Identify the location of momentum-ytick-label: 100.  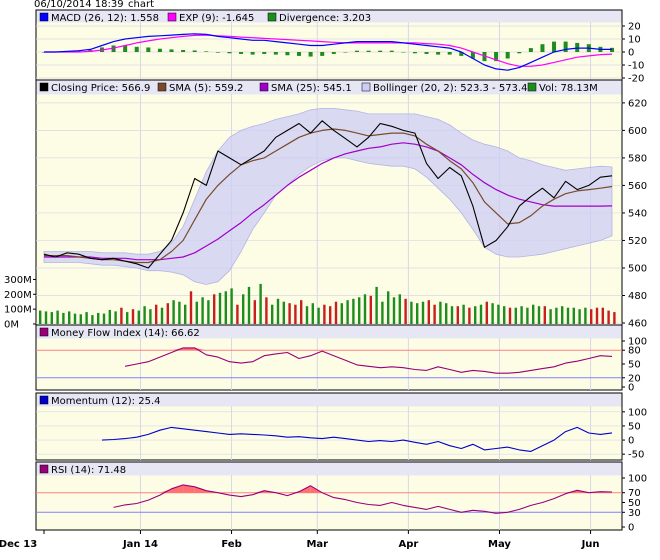
(637, 412).